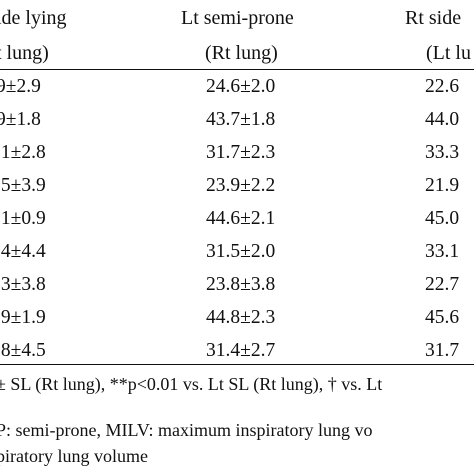 The height and width of the screenshot is (474, 474). Describe the element at coordinates (442, 218) in the screenshot. I see `table-cell: 45.0` at that location.